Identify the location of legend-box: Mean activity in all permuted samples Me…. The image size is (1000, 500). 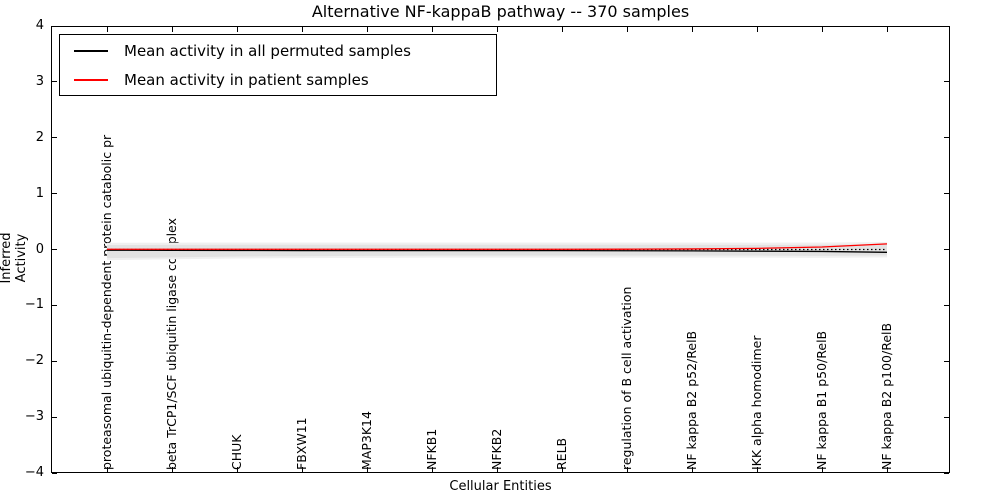
(278, 65).